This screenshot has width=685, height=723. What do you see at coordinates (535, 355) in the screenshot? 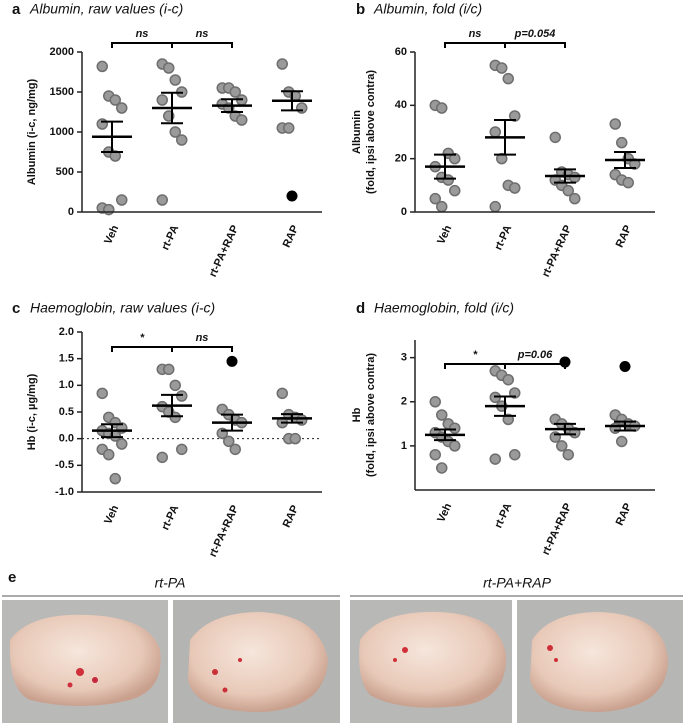
I see `significance-label: p=0.06` at bounding box center [535, 355].